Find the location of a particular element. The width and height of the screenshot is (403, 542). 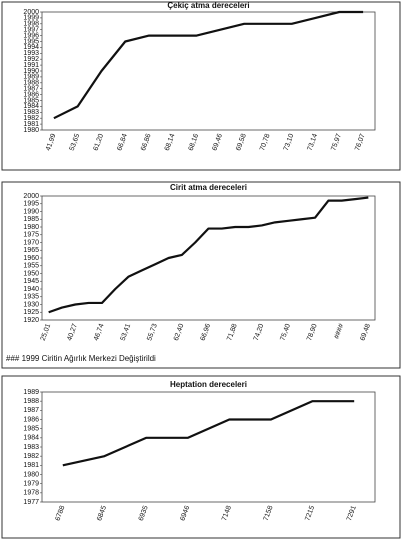

x-tick-label: 53,41 is located at coordinates (126, 332).